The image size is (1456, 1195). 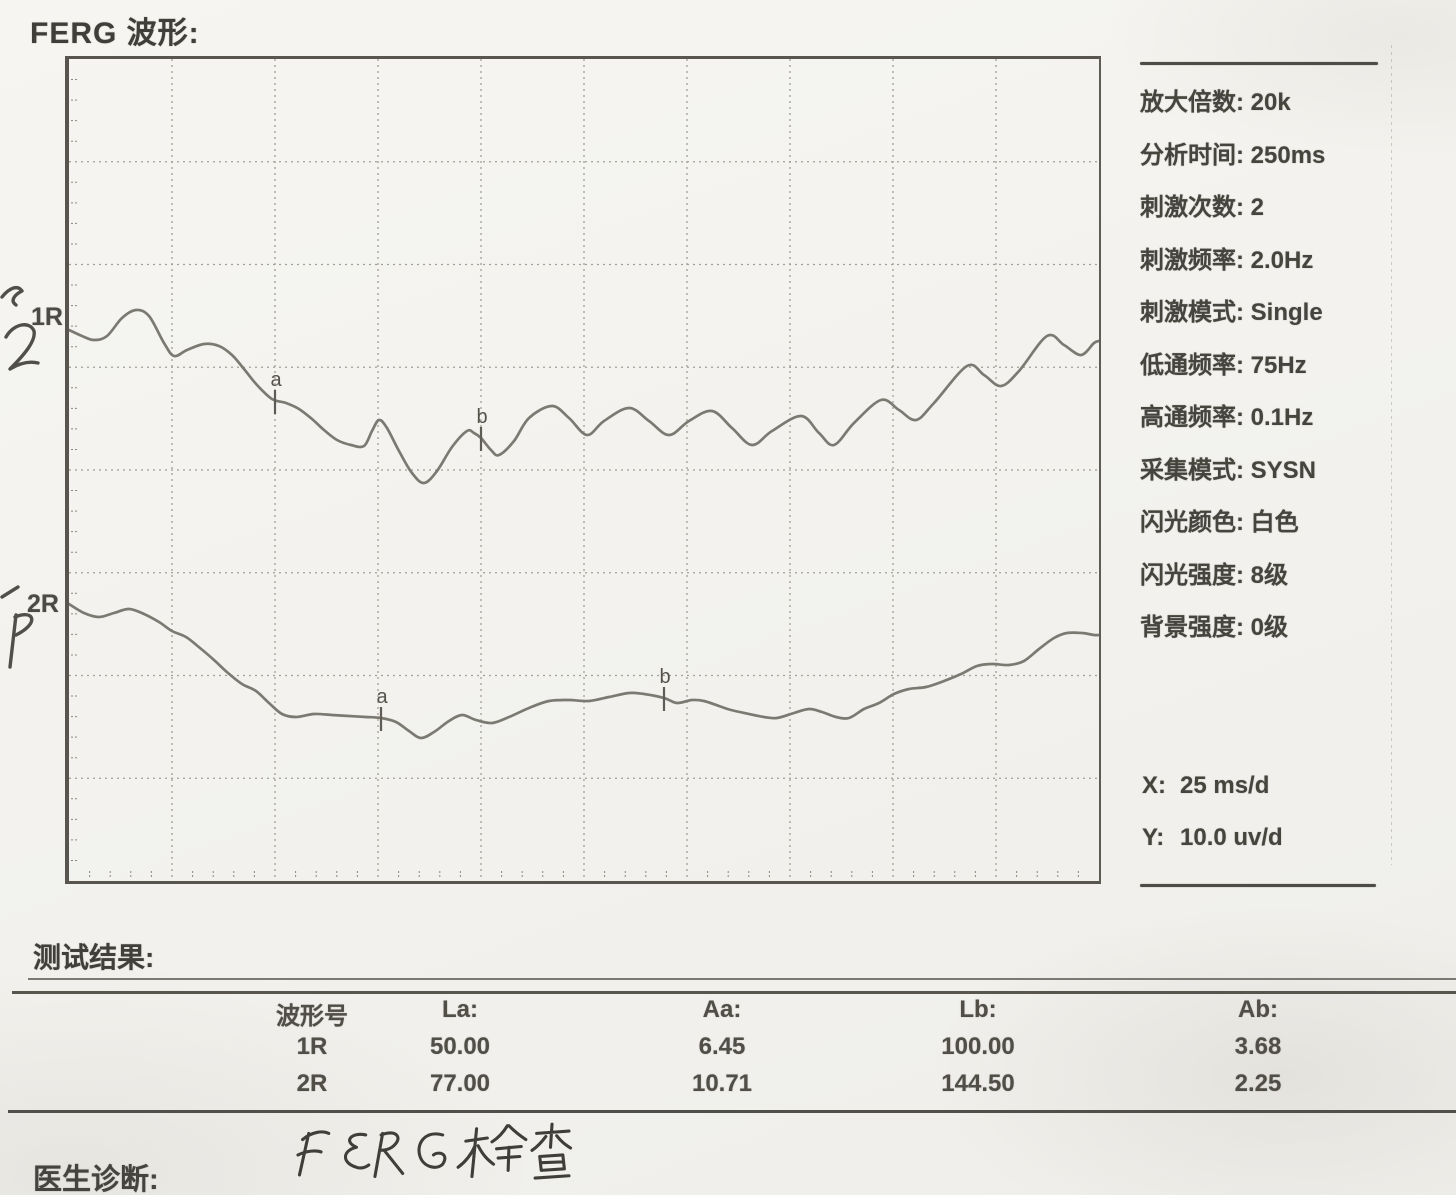 What do you see at coordinates (978, 1009) in the screenshot?
I see `results-header-3: Lb:` at bounding box center [978, 1009].